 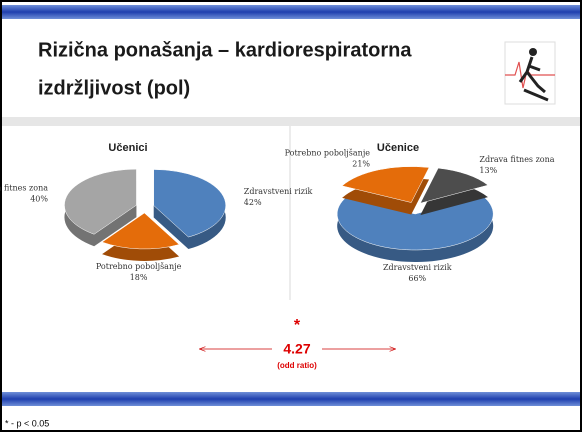 I want to click on chart-title: Učenice, so click(x=398, y=148).